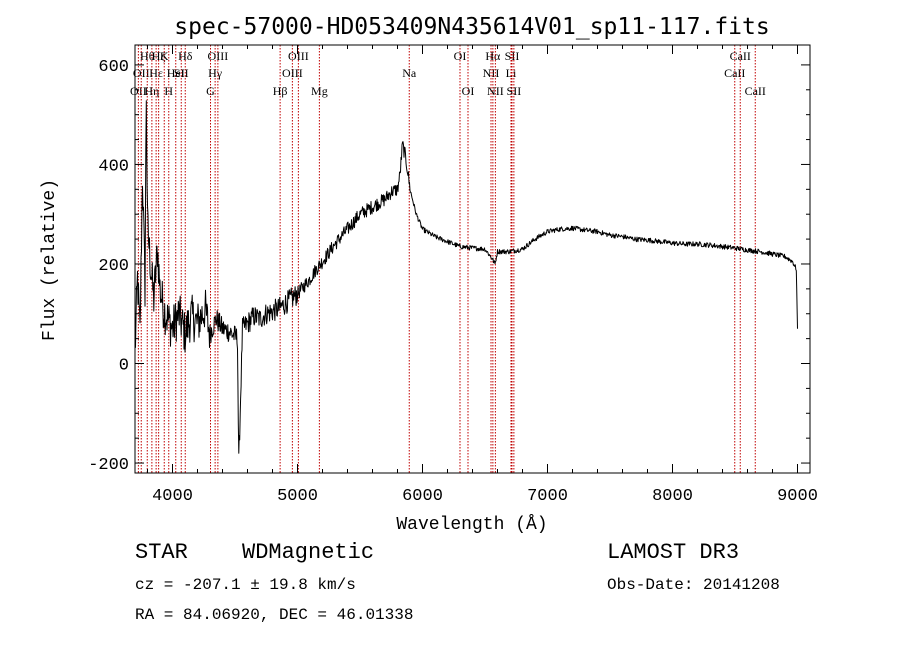  Describe the element at coordinates (147, 56) in the screenshot. I see `line-marker-label: Hθ` at that location.